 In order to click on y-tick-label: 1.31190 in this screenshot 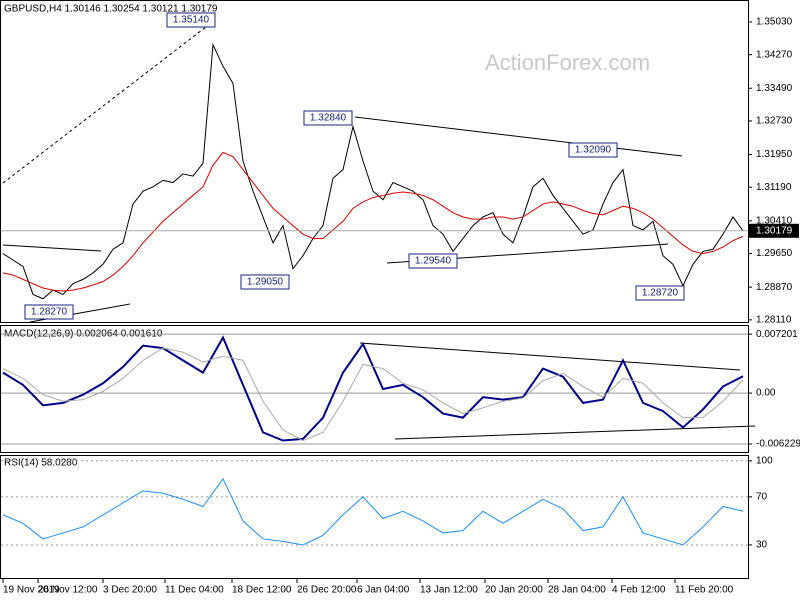, I will do `click(774, 187)`.